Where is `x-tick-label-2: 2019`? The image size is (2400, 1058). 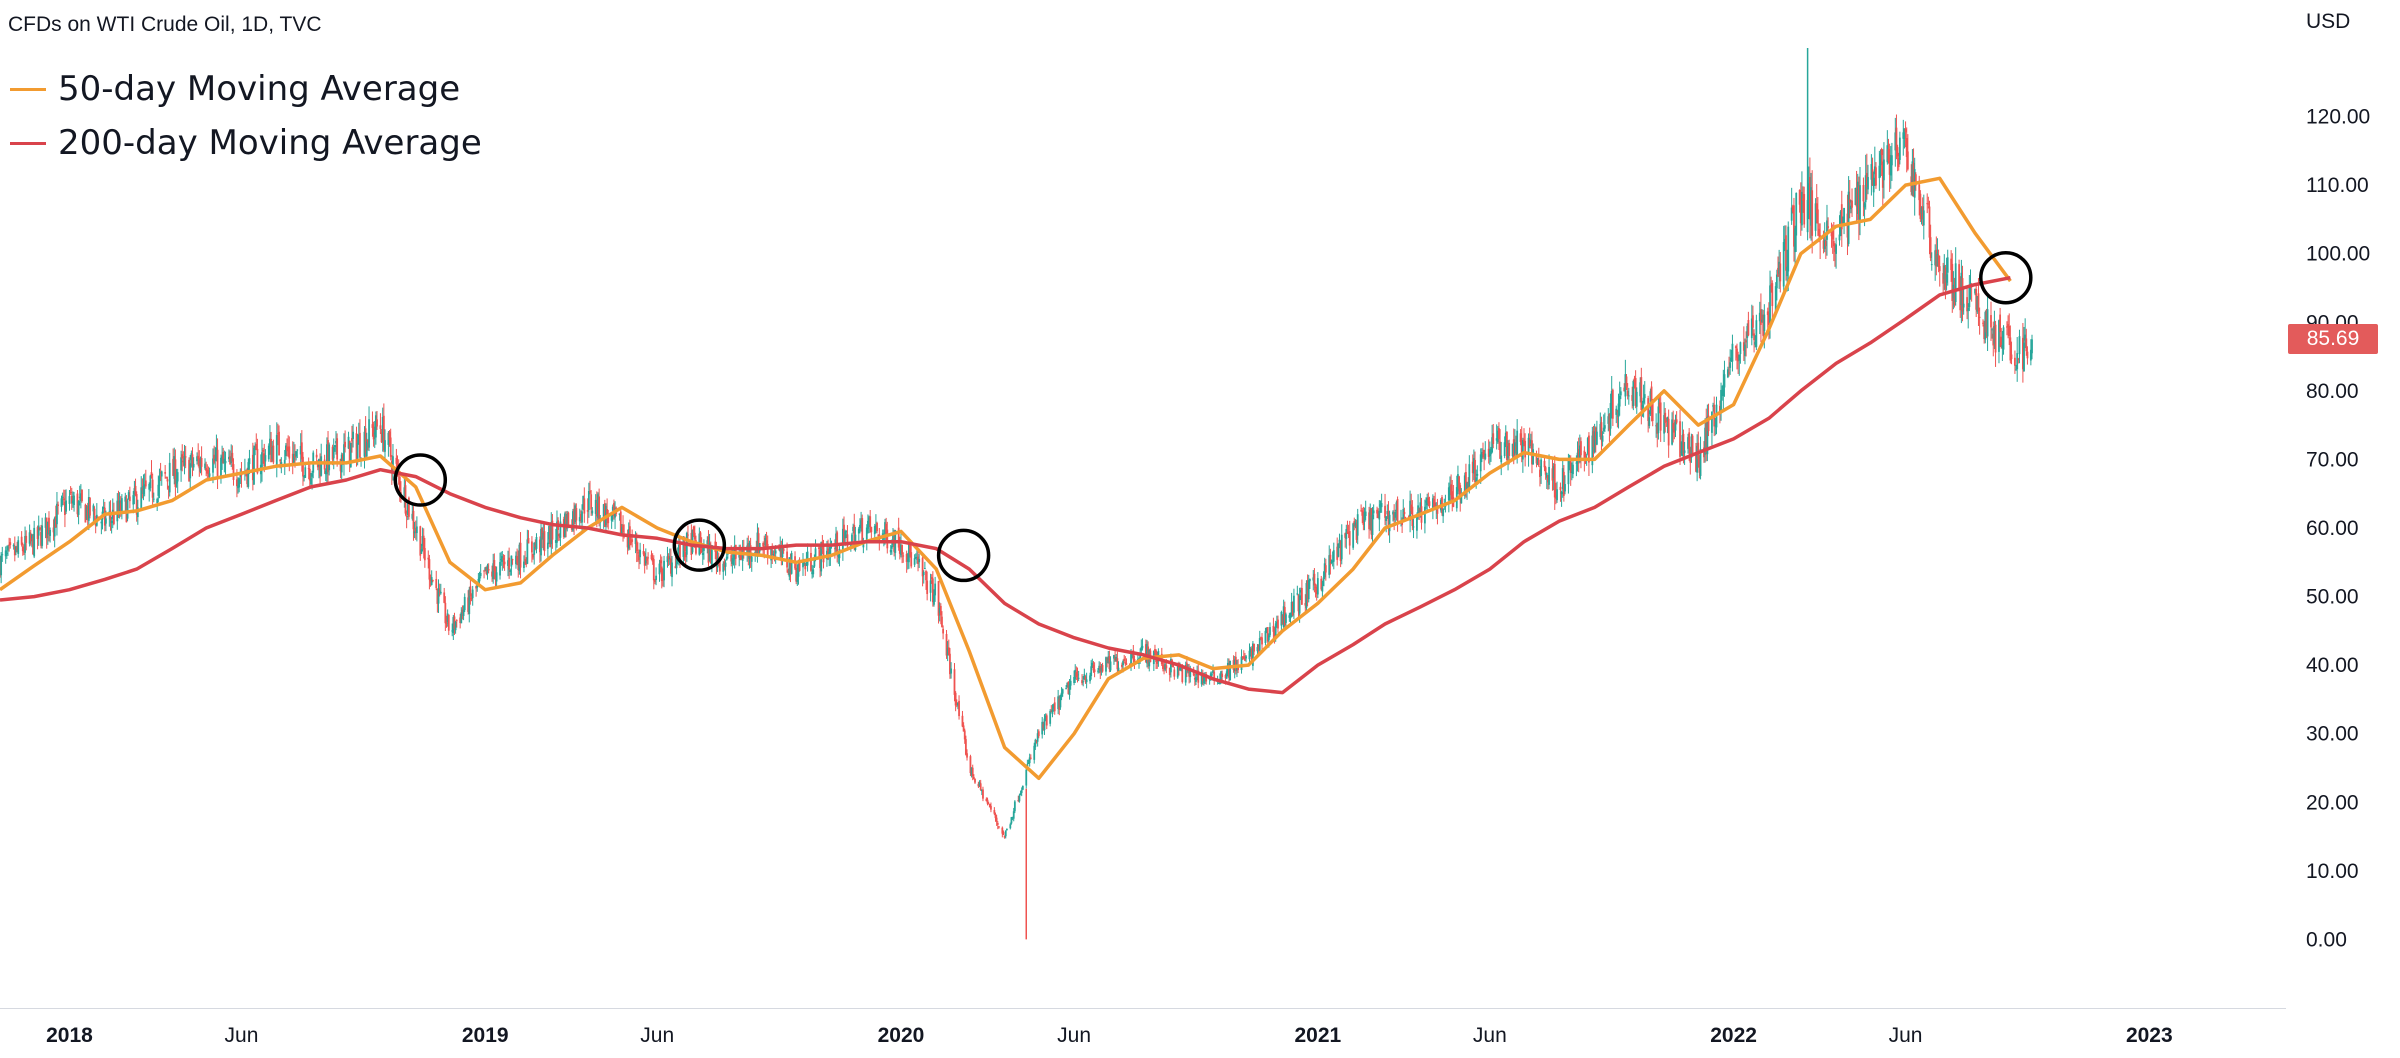
x-tick-label-2: 2019 is located at coordinates (485, 1035).